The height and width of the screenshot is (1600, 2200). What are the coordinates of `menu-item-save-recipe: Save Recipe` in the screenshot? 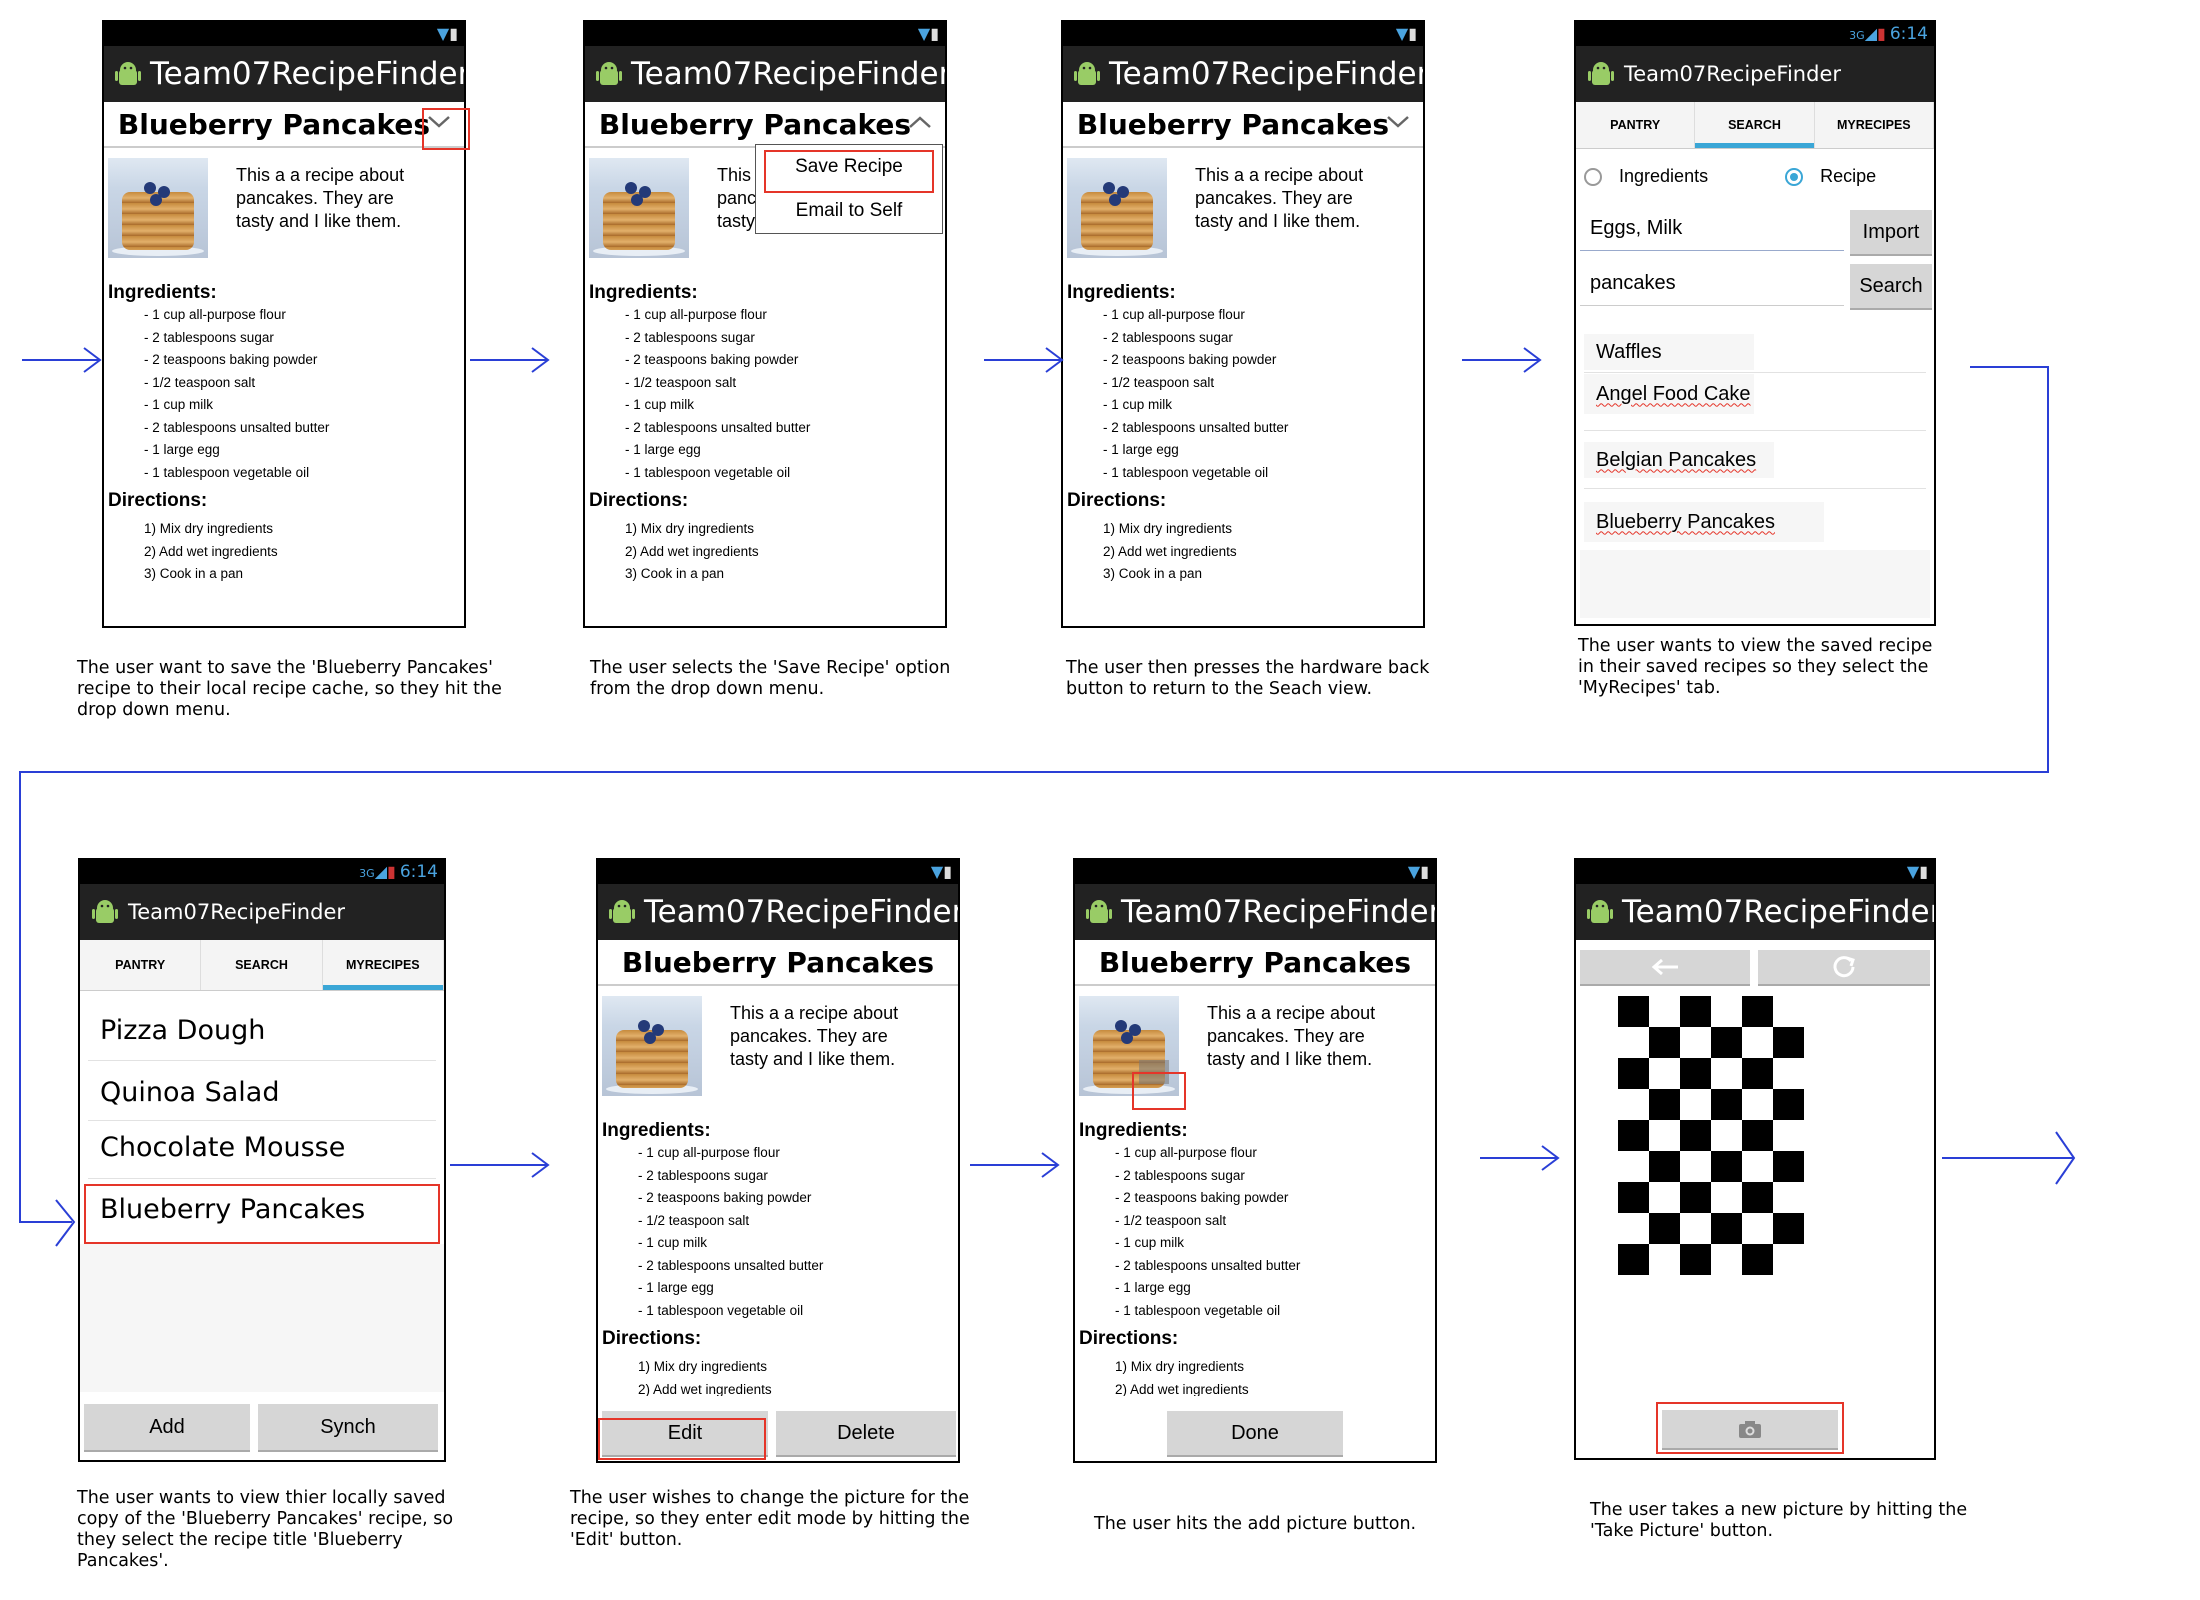 It's located at (849, 166).